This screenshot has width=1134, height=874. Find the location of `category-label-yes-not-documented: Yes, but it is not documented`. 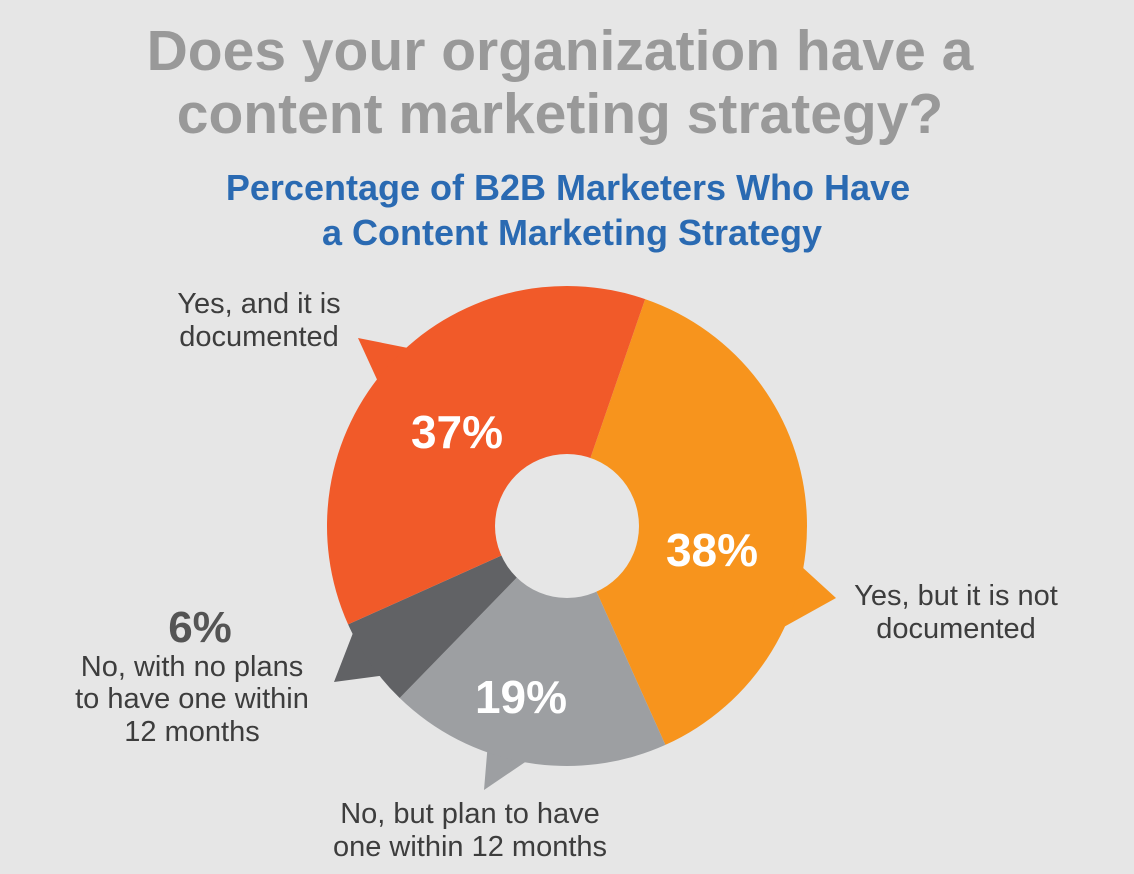

category-label-yes-not-documented: Yes, but it is not documented is located at coordinates (956, 612).